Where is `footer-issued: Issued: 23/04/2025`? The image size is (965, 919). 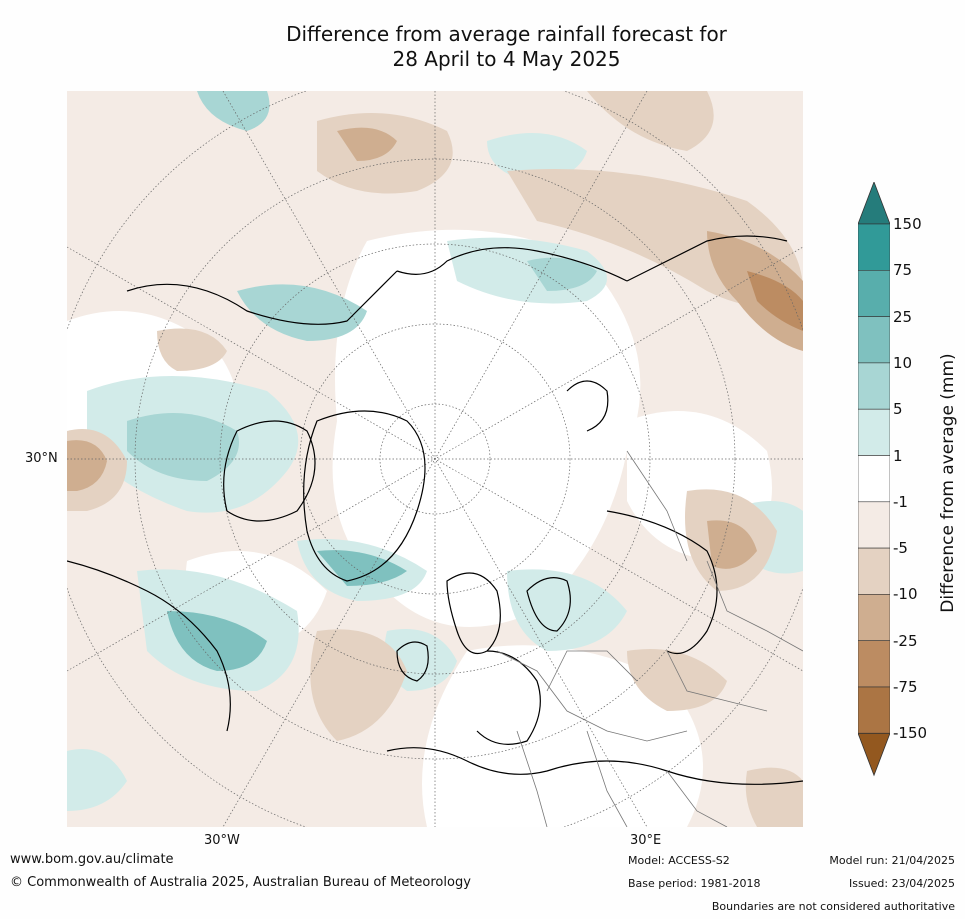 footer-issued: Issued: 23/04/2025 is located at coordinates (901, 883).